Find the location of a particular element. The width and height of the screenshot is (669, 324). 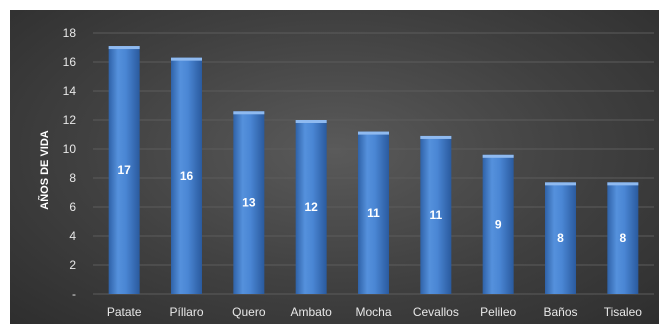

bar-píllaro is located at coordinates (186, 176).